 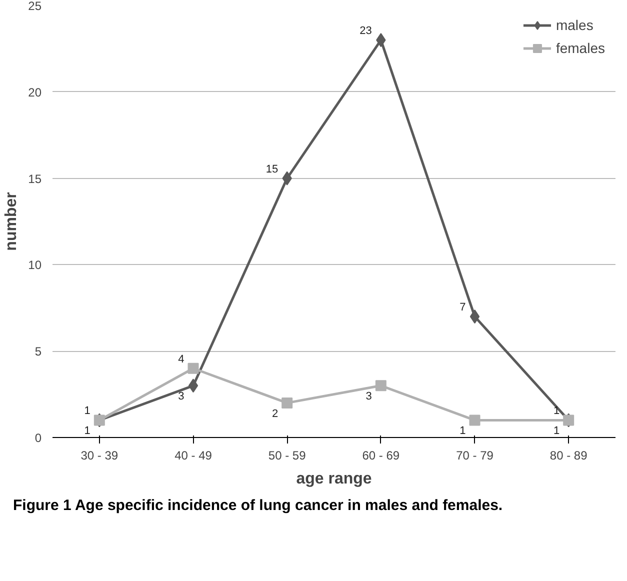 I want to click on y-tick-label: 5, so click(x=38, y=351).